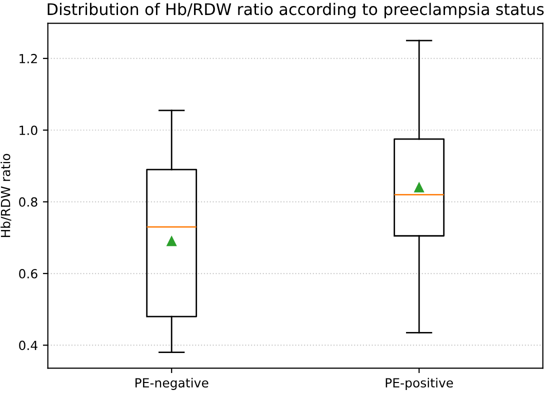  I want to click on y-tick-label: 1.0, so click(29, 131).